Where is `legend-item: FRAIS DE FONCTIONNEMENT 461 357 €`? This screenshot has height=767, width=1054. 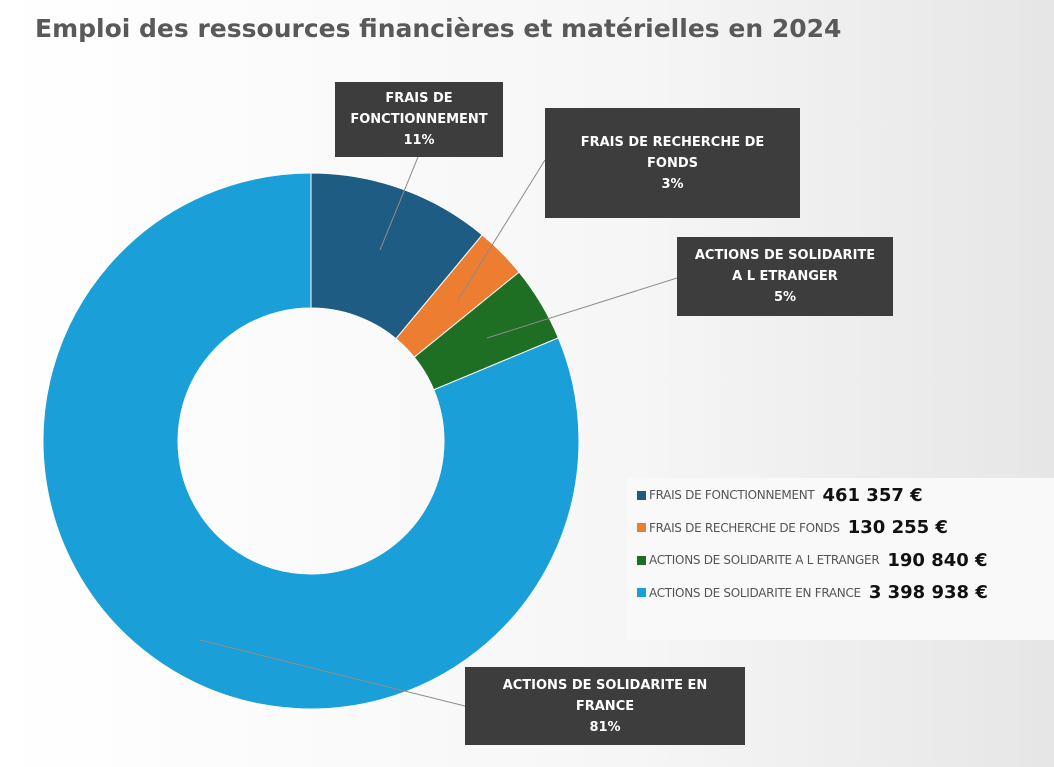
legend-item: FRAIS DE FONCTIONNEMENT 461 357 € is located at coordinates (780, 495).